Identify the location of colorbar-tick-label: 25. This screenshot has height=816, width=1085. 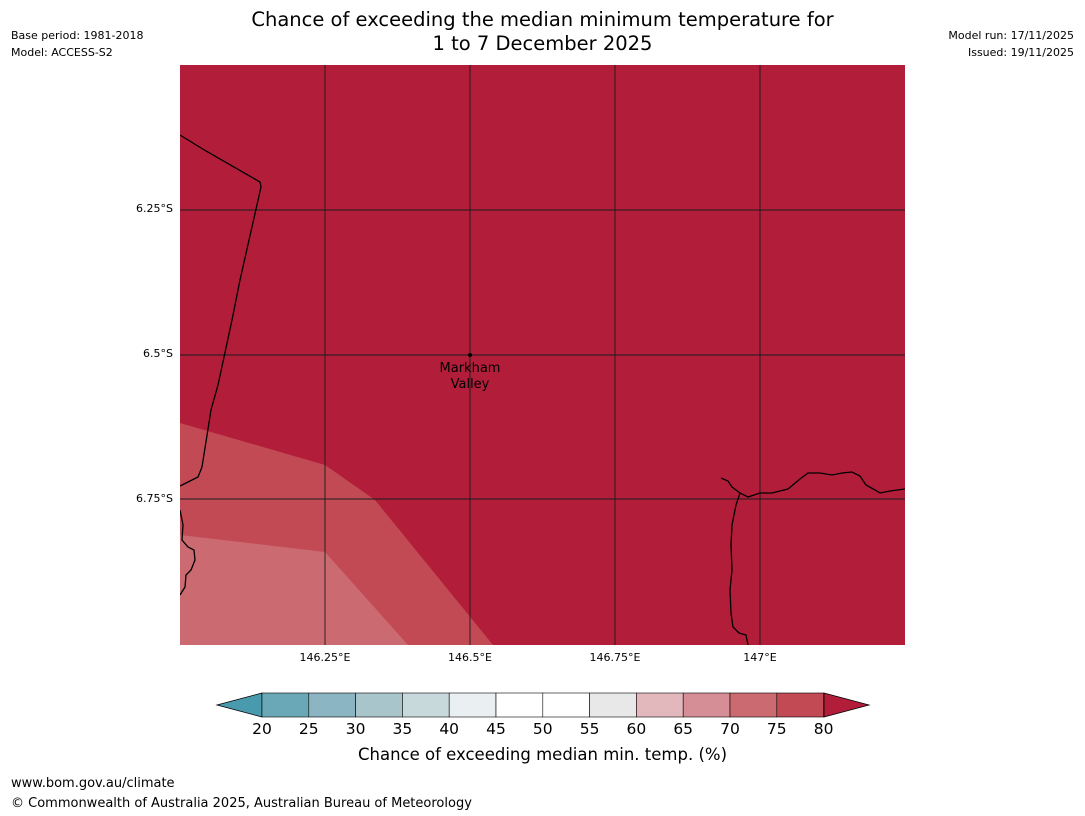
(308, 729).